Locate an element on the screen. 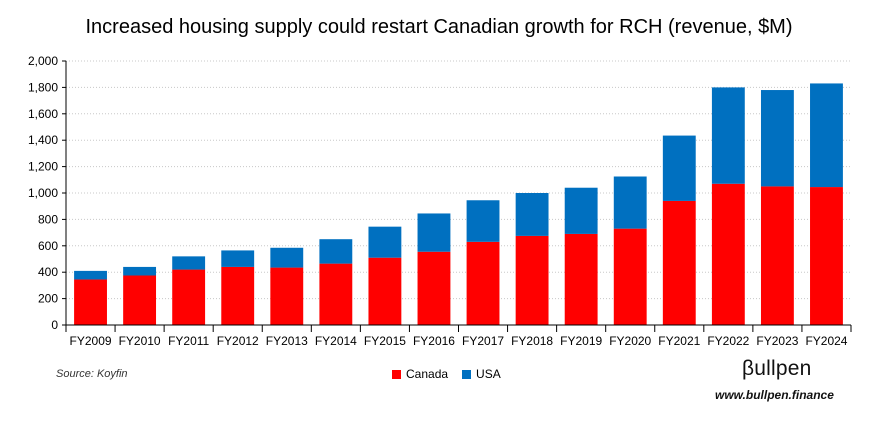 Image resolution: width=878 pixels, height=422 pixels. legend: Canada USA is located at coordinates (446, 374).